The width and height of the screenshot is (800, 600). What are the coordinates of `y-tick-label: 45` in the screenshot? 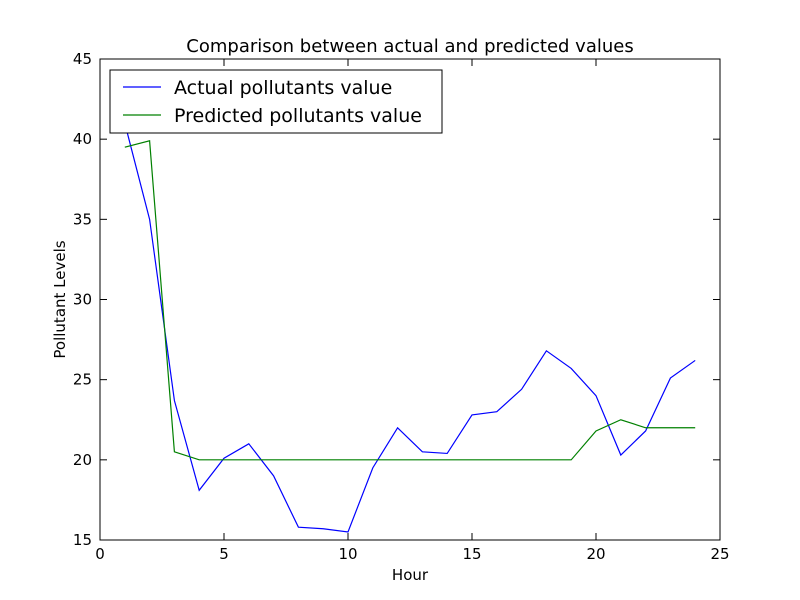 It's located at (82, 59).